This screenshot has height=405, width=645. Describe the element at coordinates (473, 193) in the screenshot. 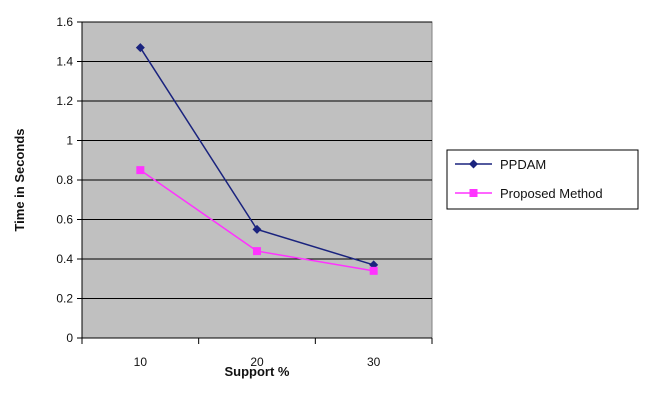

I see `legend-marker-square` at that location.